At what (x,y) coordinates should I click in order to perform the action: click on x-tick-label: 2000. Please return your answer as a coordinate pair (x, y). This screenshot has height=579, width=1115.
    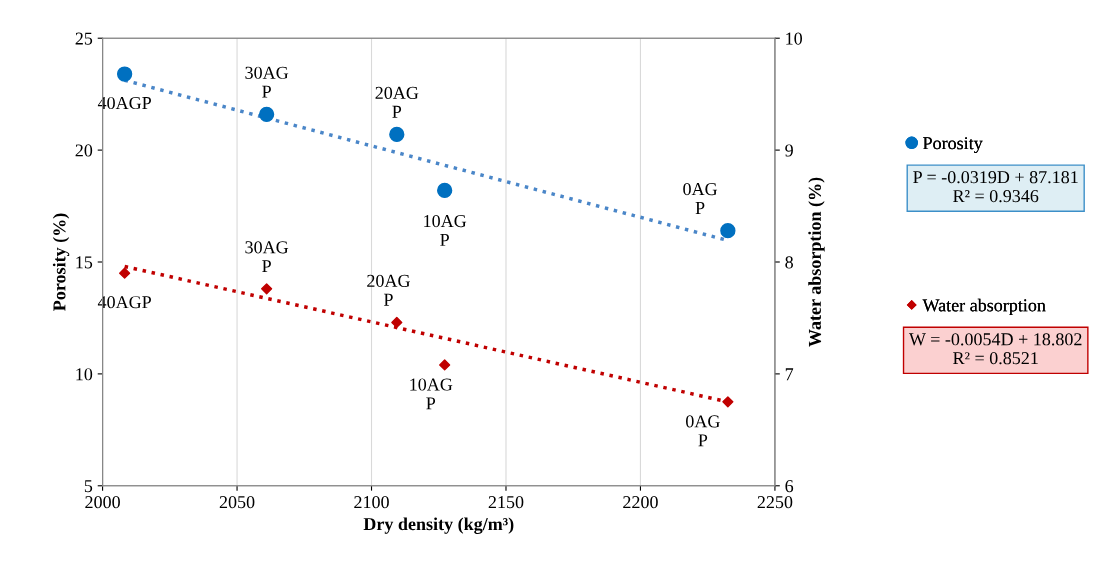
    Looking at the image, I should click on (102, 502).